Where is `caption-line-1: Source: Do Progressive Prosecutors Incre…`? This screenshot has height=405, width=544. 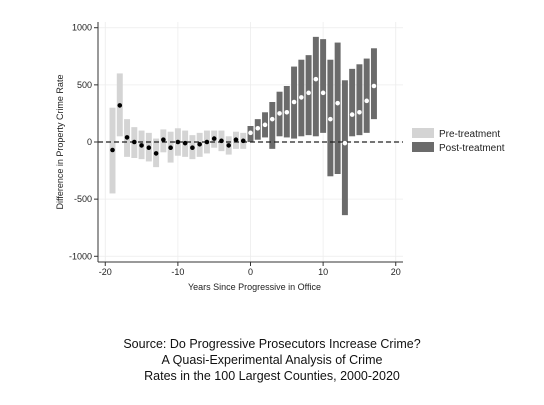
caption-line-1: Source: Do Progressive Prosecutors Incre… is located at coordinates (272, 344).